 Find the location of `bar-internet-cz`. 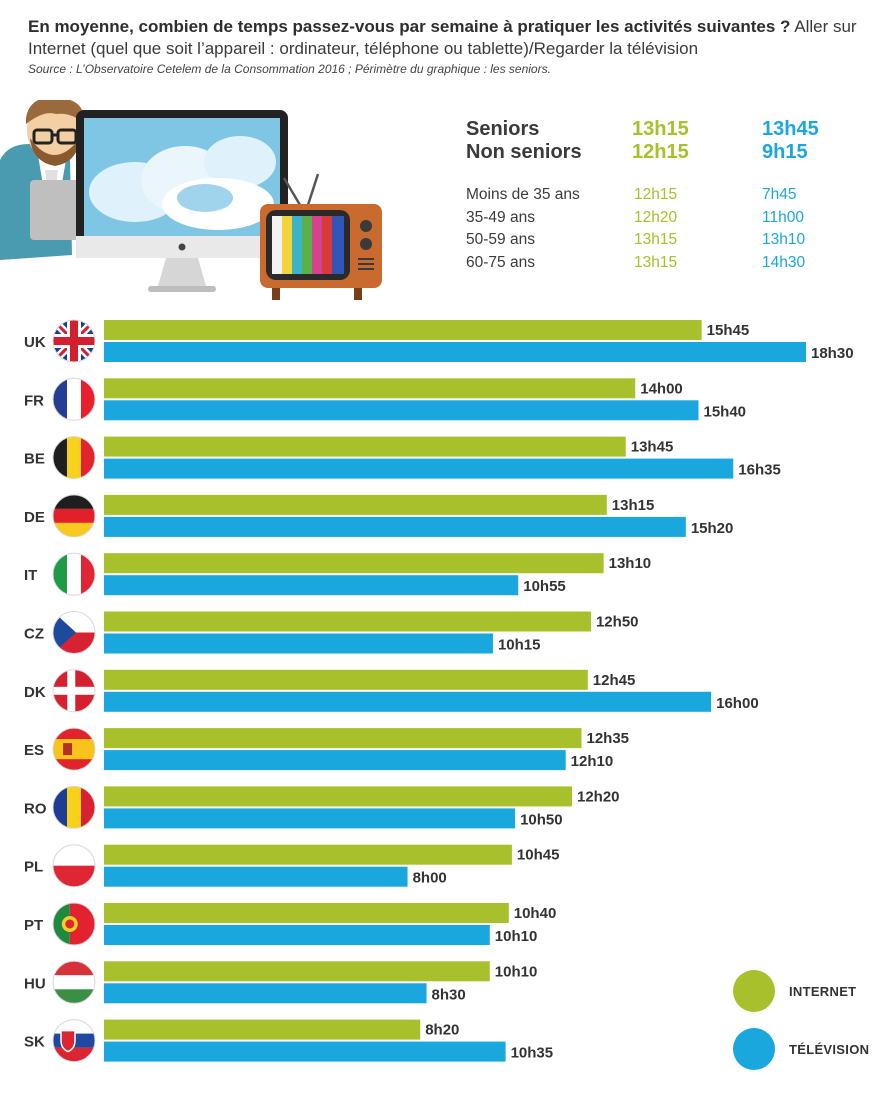

bar-internet-cz is located at coordinates (347, 621).